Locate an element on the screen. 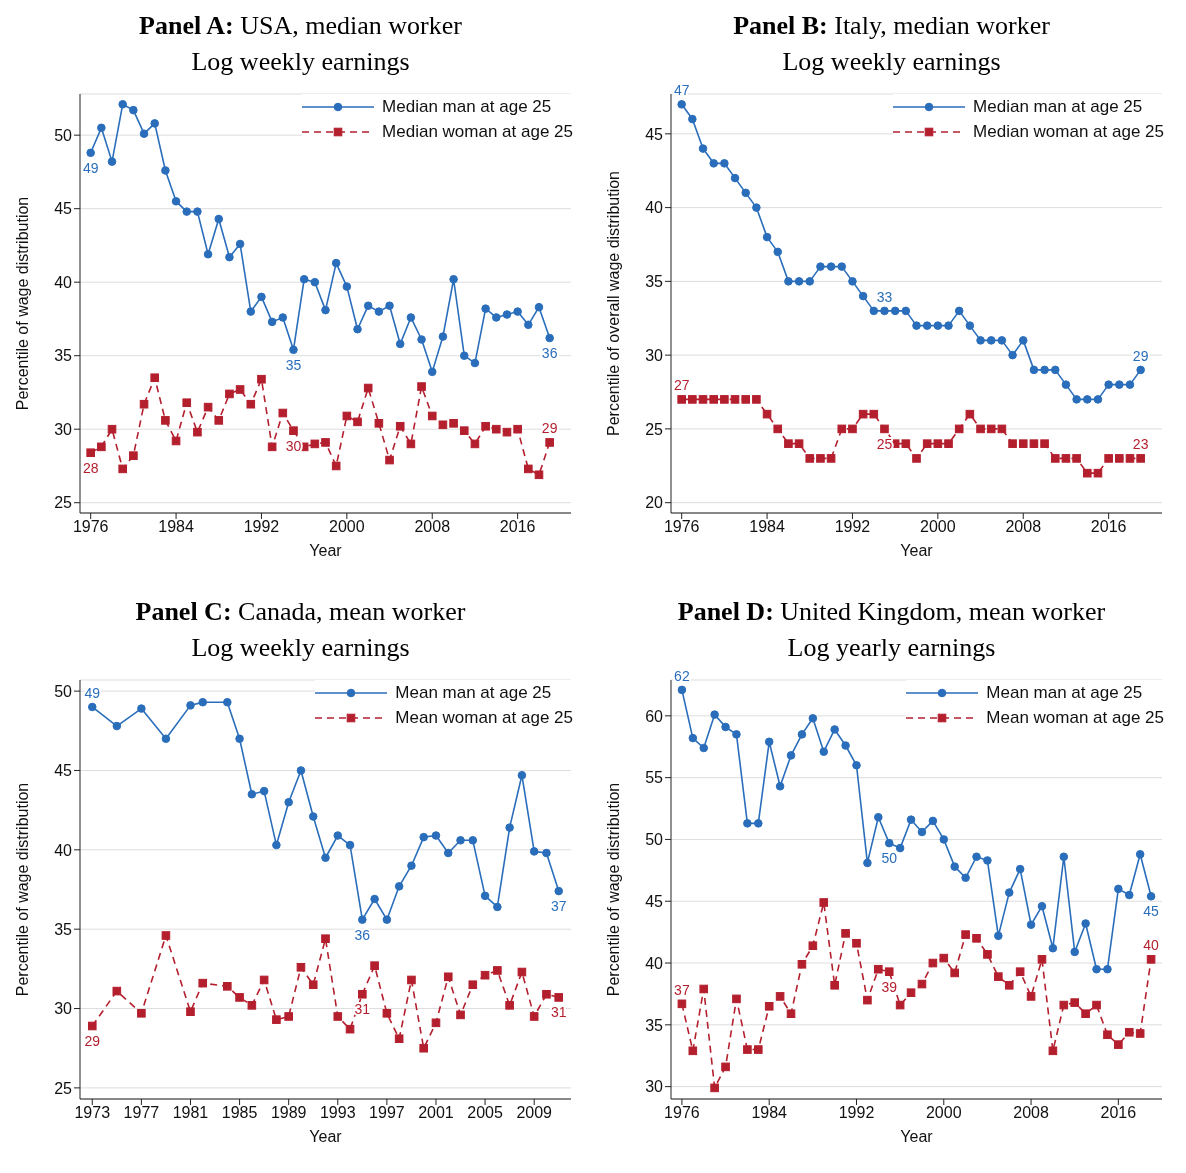 The image size is (1186, 1173). annotation: 40 is located at coordinates (1151, 945).